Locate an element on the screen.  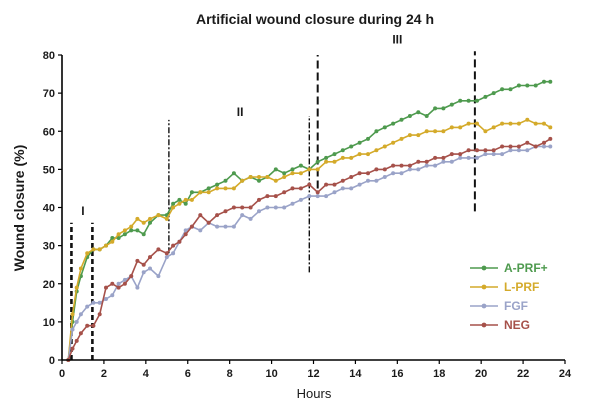
y-axis-label: Wound closure (%) is located at coordinates (19, 208).